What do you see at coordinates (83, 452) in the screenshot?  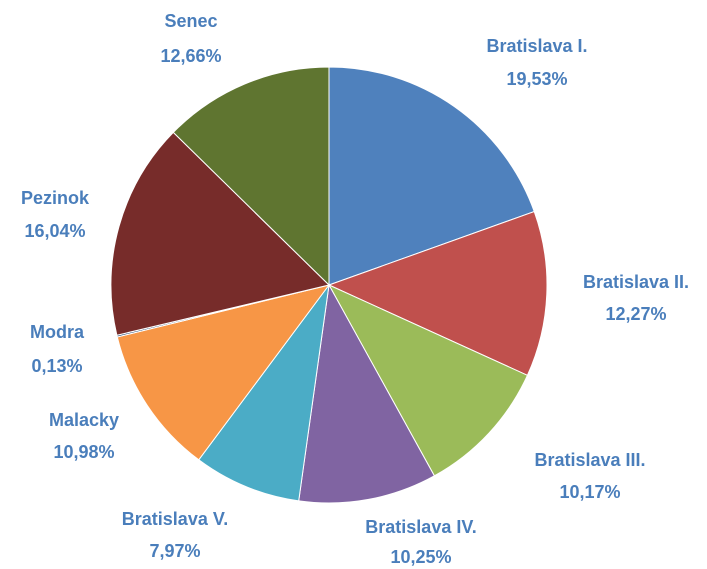 I see `slice-value-label: 10,98%` at bounding box center [83, 452].